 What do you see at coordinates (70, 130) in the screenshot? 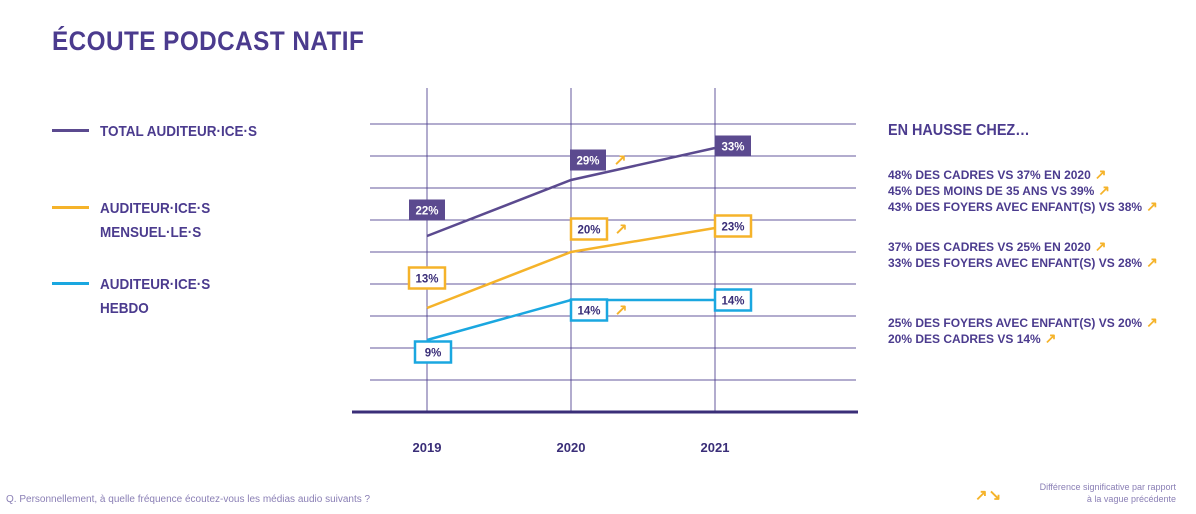
I see `legend-swatch-total` at bounding box center [70, 130].